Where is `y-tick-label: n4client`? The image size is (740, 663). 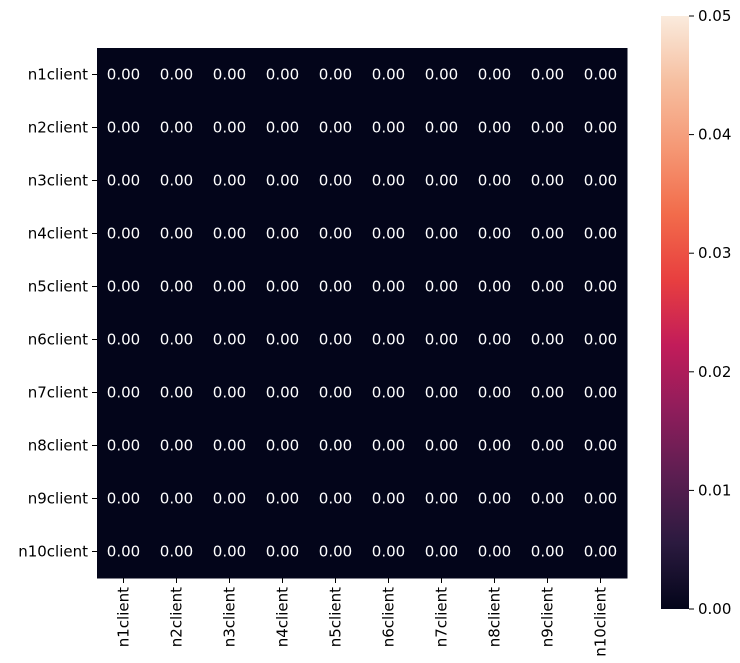 y-tick-label: n4client is located at coordinates (58, 234).